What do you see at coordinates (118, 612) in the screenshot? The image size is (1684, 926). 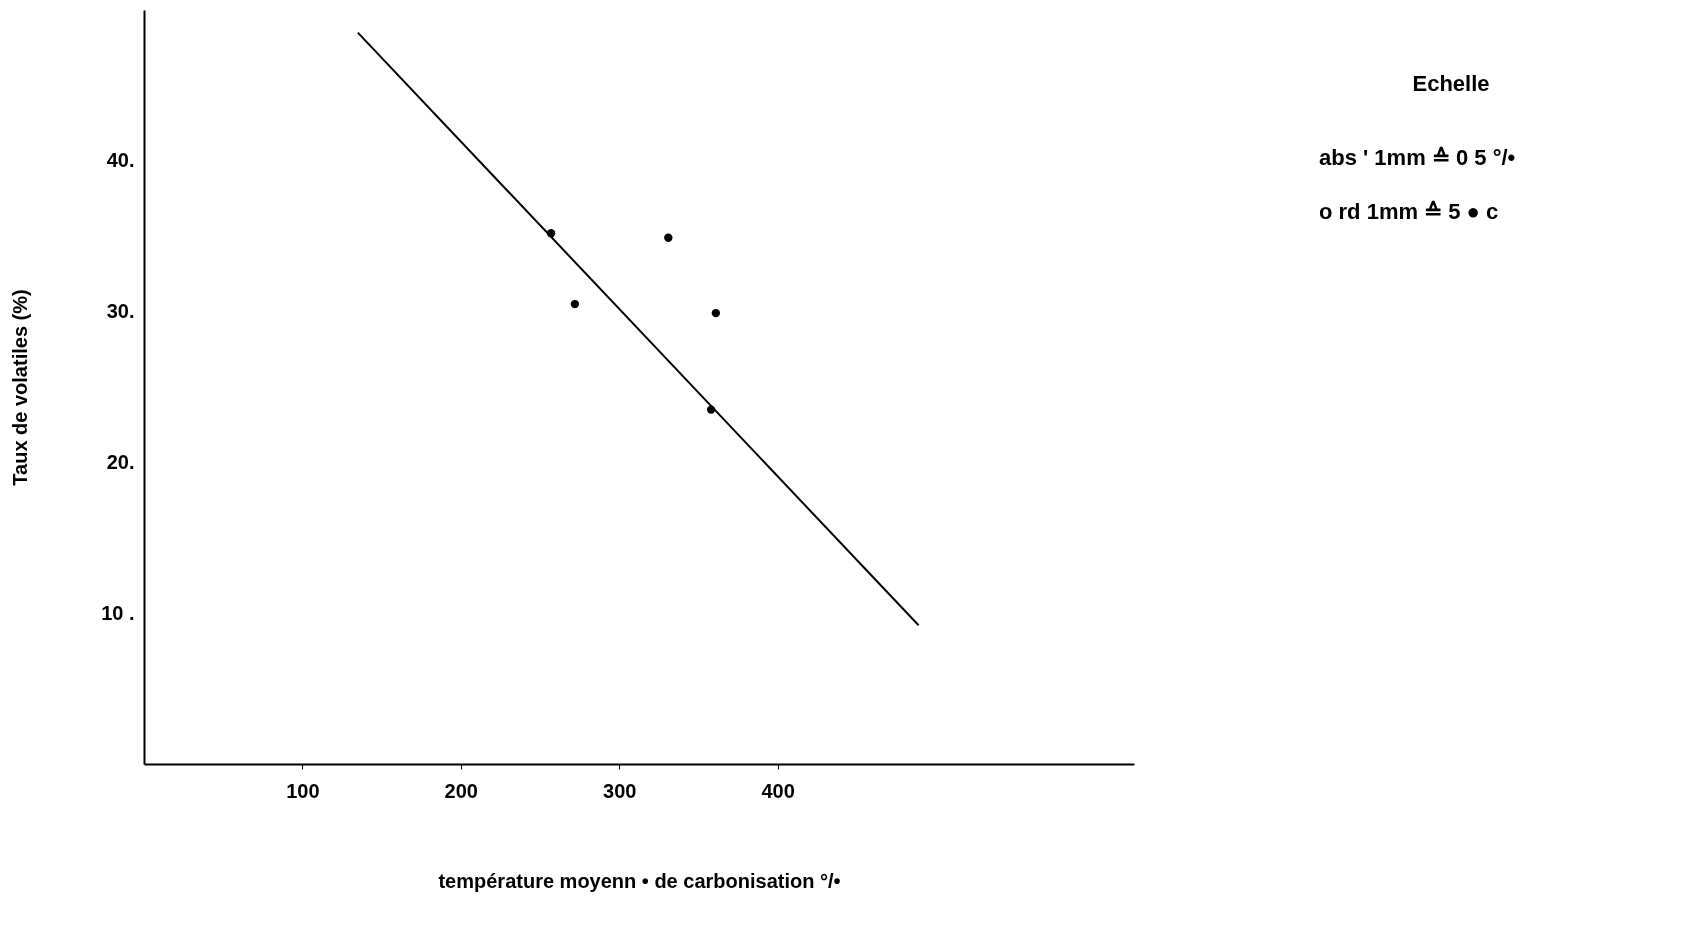 I see `y-tick-label: 10 .` at bounding box center [118, 612].